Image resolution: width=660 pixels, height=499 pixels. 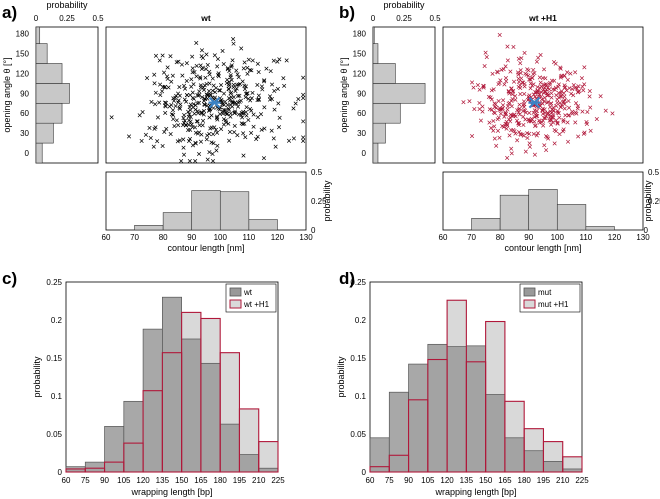 What do you see at coordinates (134, 237) in the screenshot?
I see `x-tick: 70` at bounding box center [134, 237].